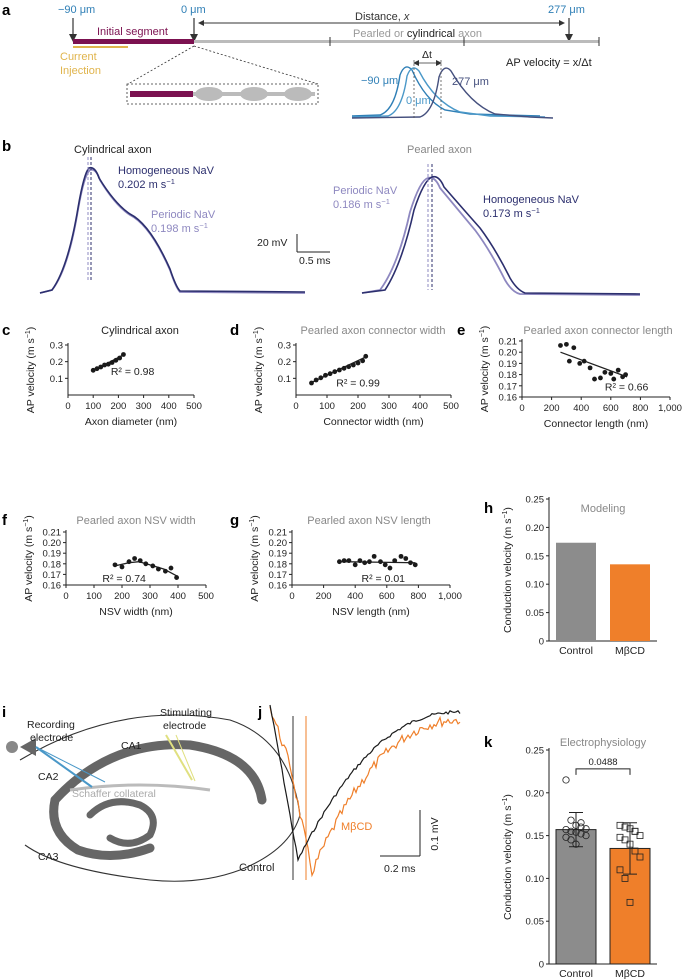 The image size is (685, 979). What do you see at coordinates (184, 726) in the screenshot?
I see `stimulating-electrode-label-2: electrode` at bounding box center [184, 726].